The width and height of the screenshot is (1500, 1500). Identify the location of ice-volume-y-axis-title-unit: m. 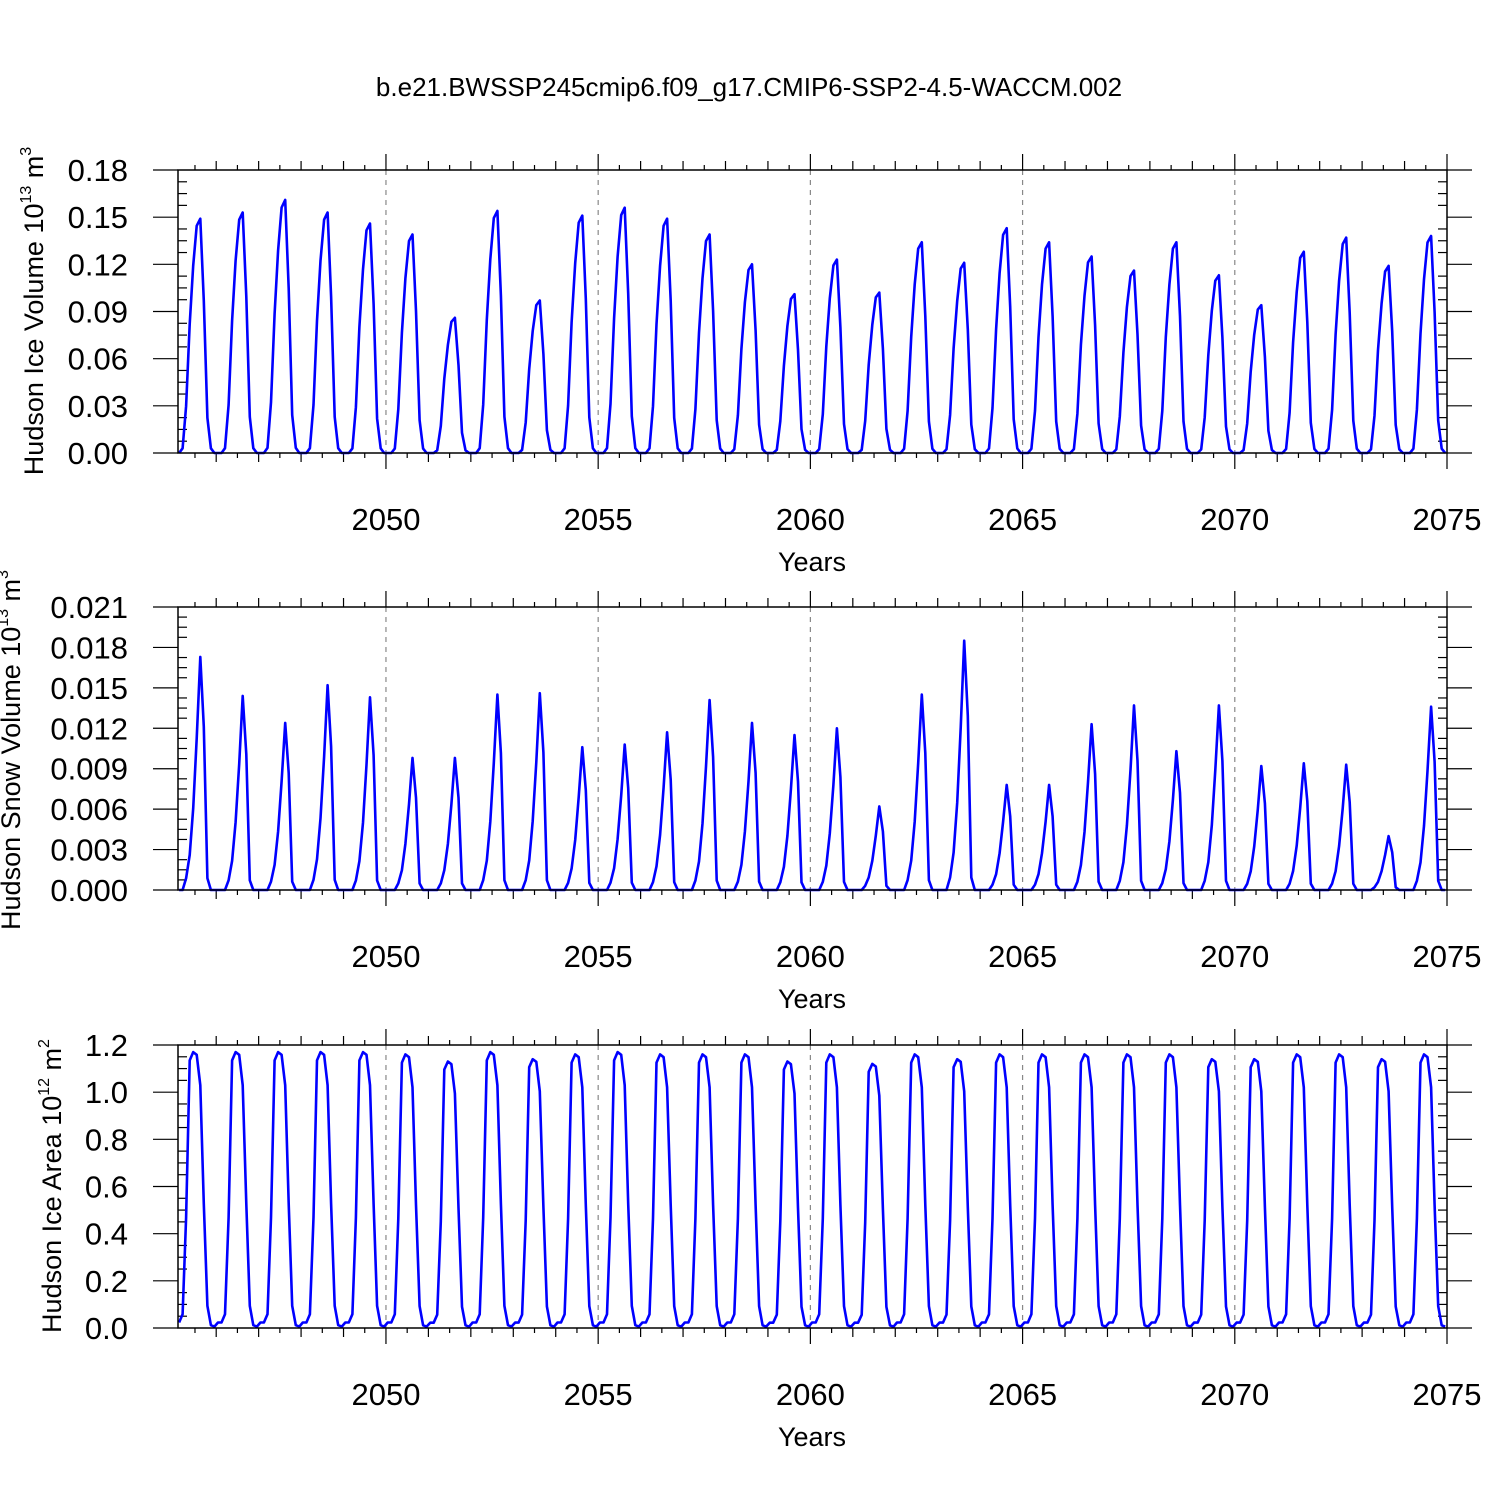
(34, 171).